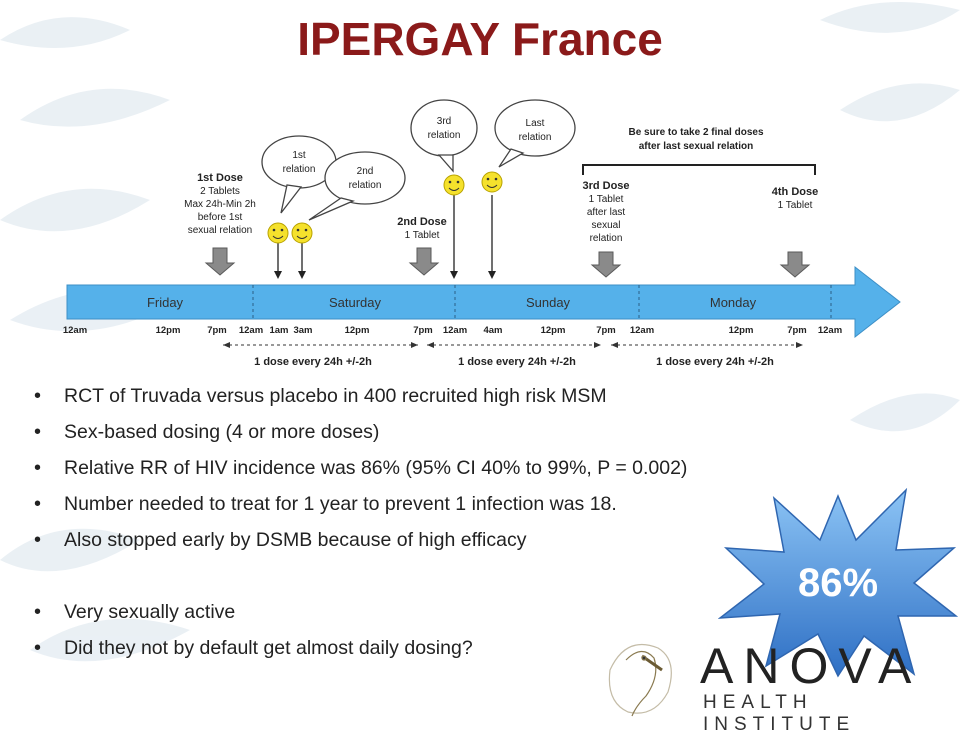 The height and width of the screenshot is (736, 960). Describe the element at coordinates (605, 186) in the screenshot. I see `dose-3-title: 3rd Dose` at that location.